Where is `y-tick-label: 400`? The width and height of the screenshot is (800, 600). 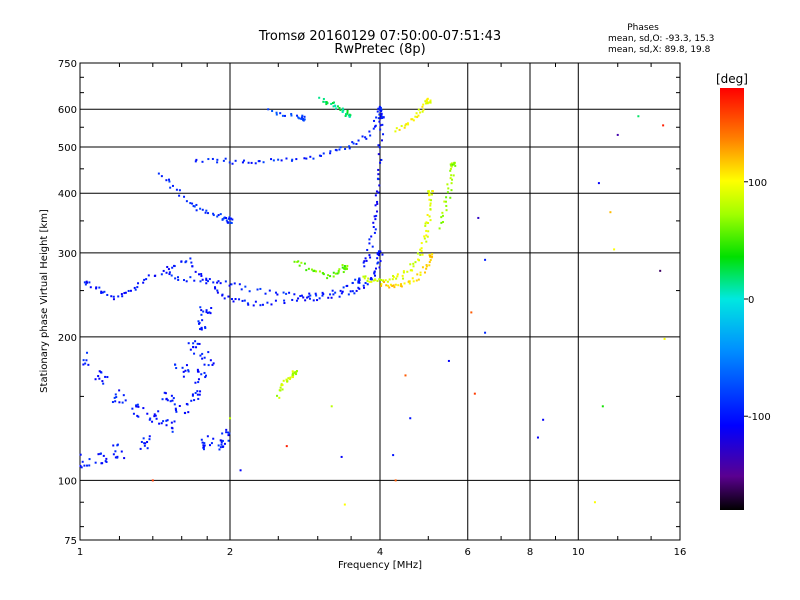
y-tick-label: 400 is located at coordinates (67, 194).